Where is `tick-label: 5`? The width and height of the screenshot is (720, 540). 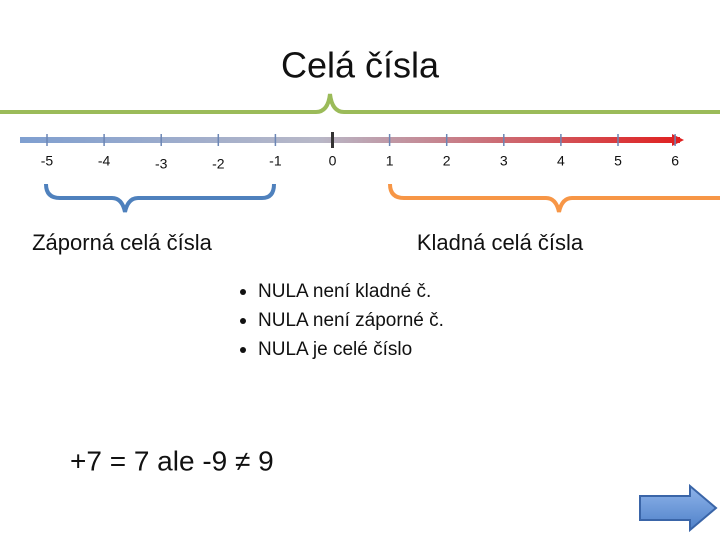 tick-label: 5 is located at coordinates (618, 161).